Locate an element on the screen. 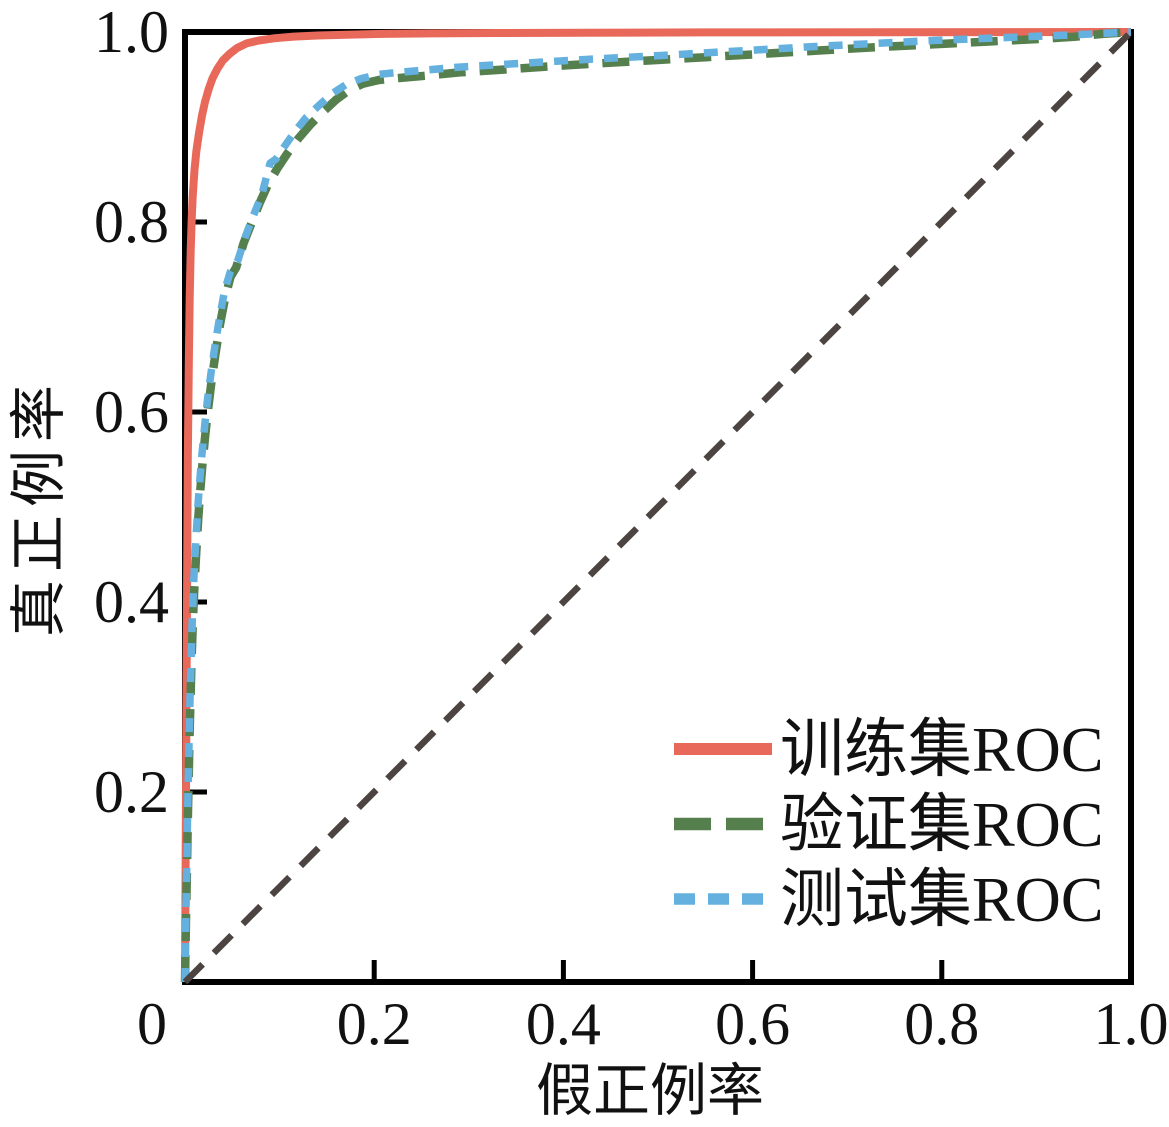  legend-label-train: 训练集ROC is located at coordinates (942, 749).